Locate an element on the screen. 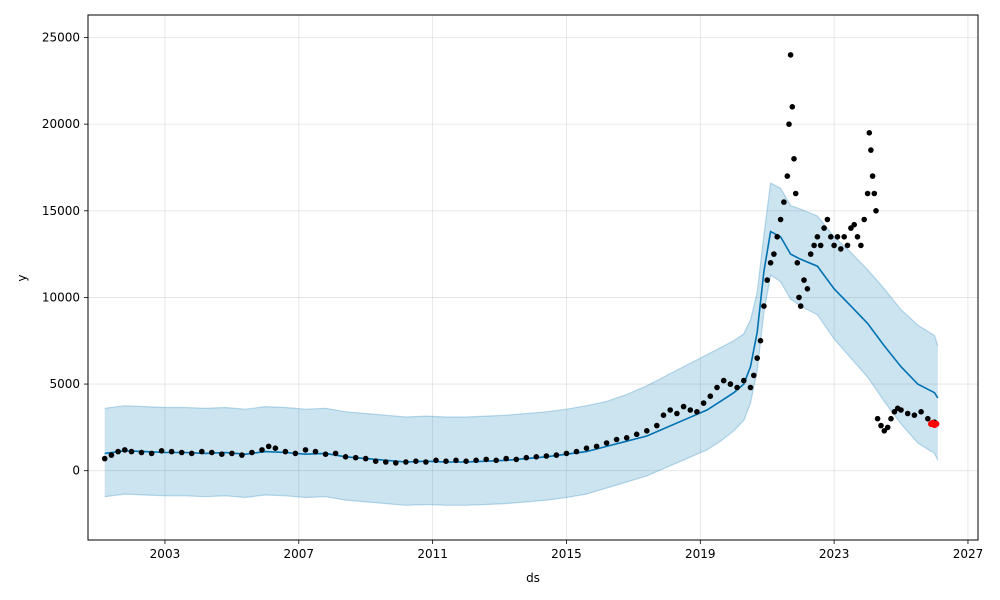 The width and height of the screenshot is (1000, 600). x-axis-label: ds is located at coordinates (533, 578).